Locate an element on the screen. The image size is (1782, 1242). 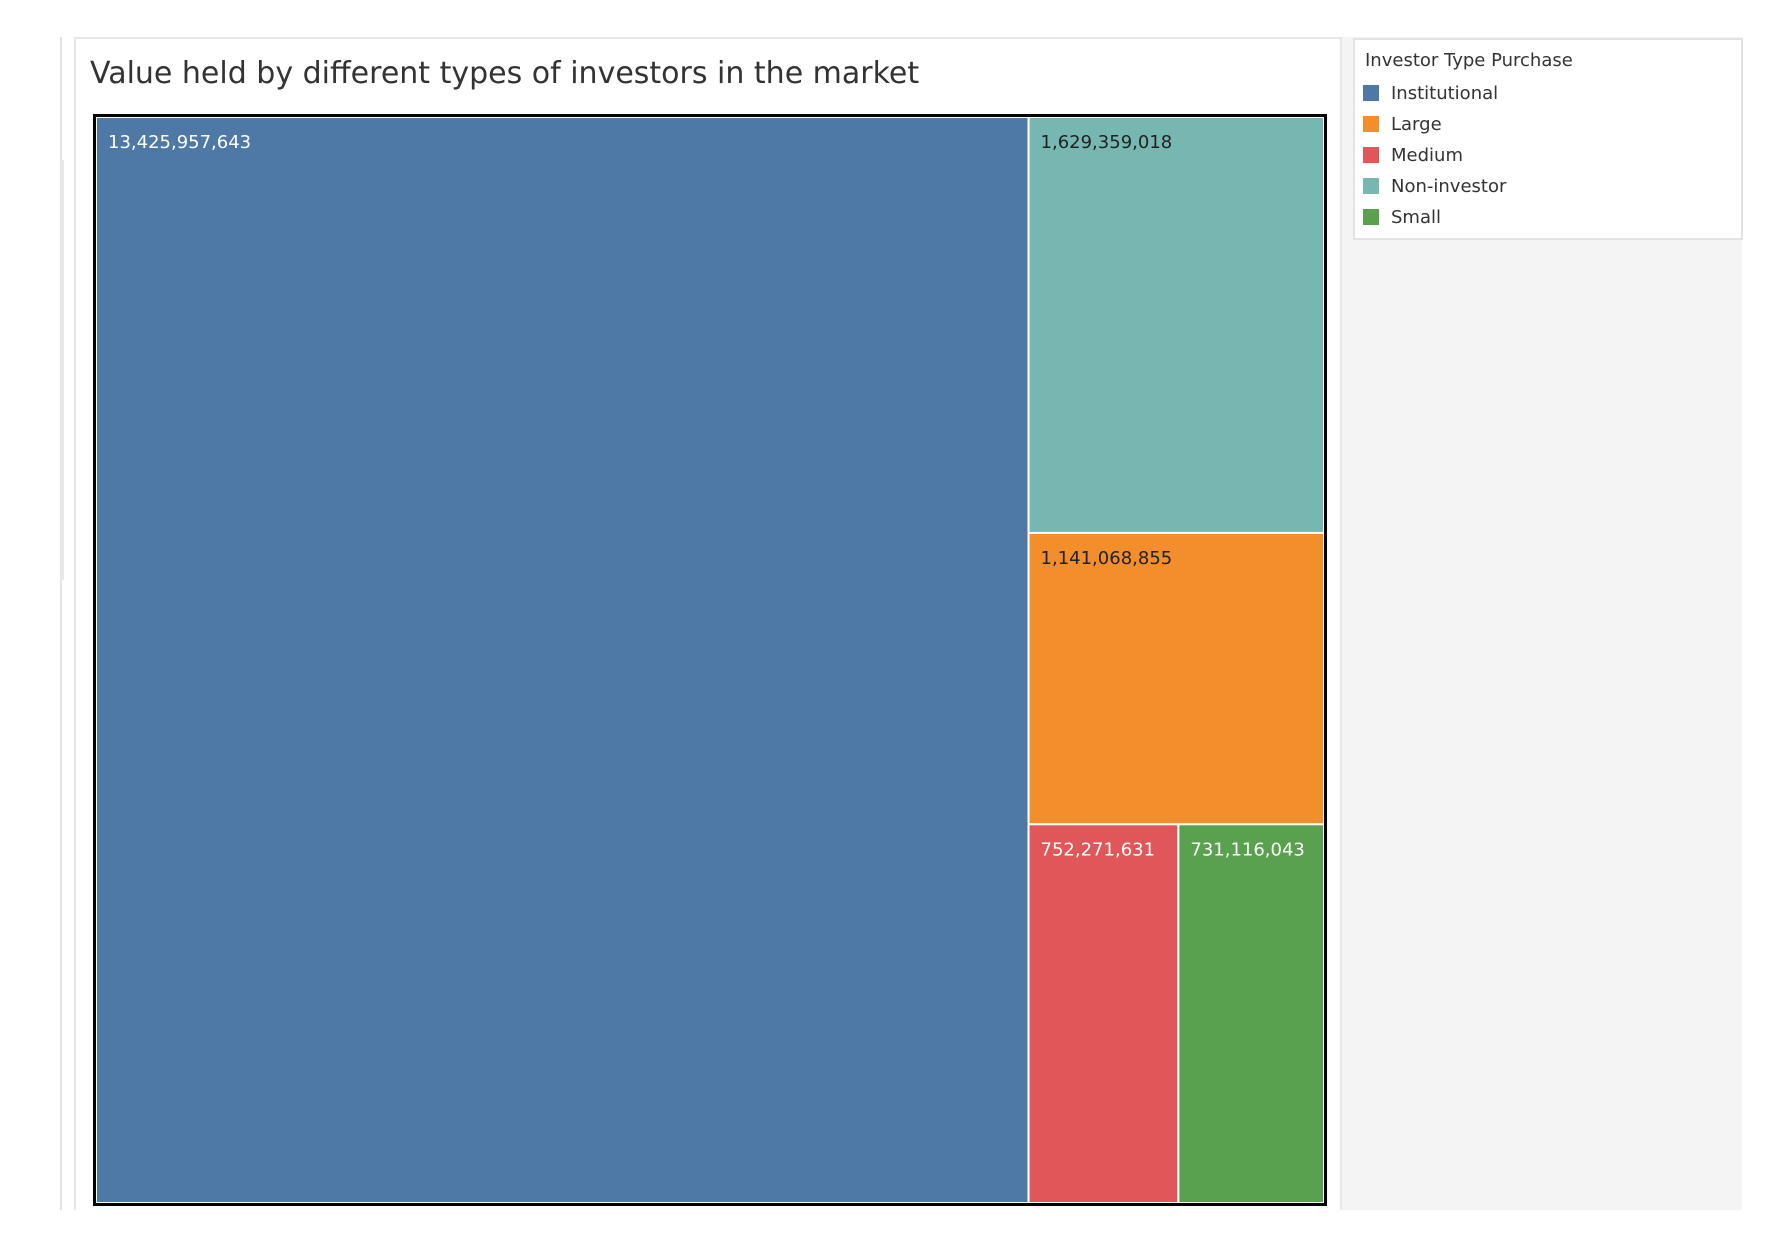
legend-label-institutional: Institutional is located at coordinates (1445, 93).